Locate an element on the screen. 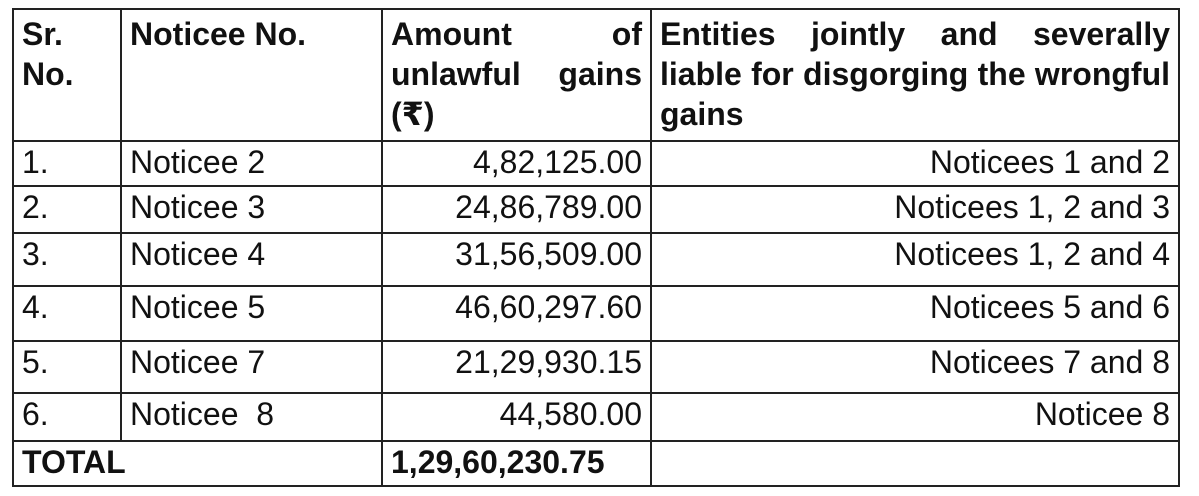 The width and height of the screenshot is (1199, 496). total-label: TOTAL is located at coordinates (197, 463).